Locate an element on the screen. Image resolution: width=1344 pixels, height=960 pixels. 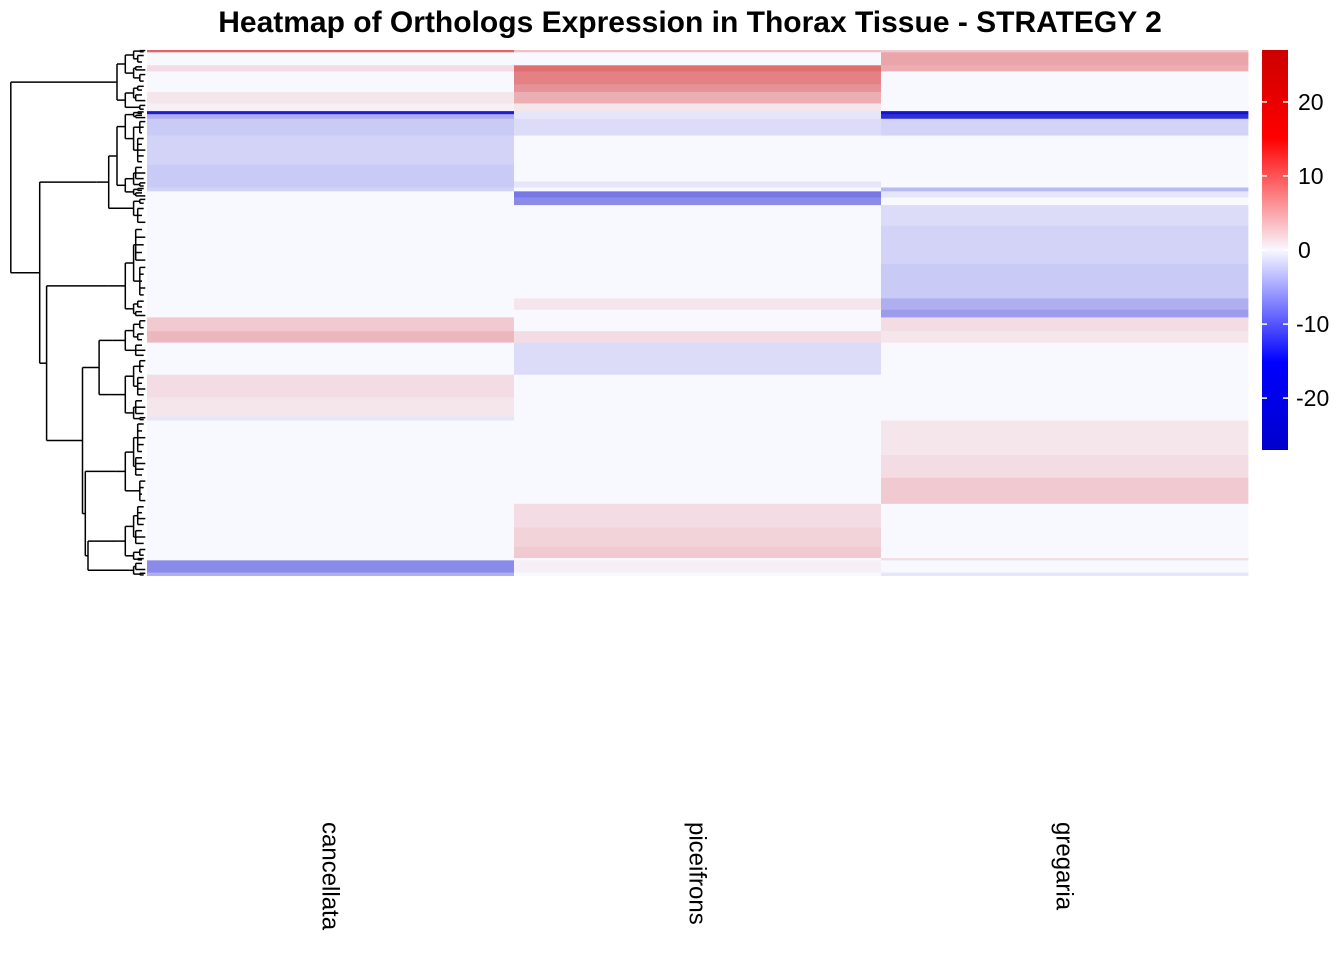
column-label-gregaria: gregaria is located at coordinates (1064, 866).